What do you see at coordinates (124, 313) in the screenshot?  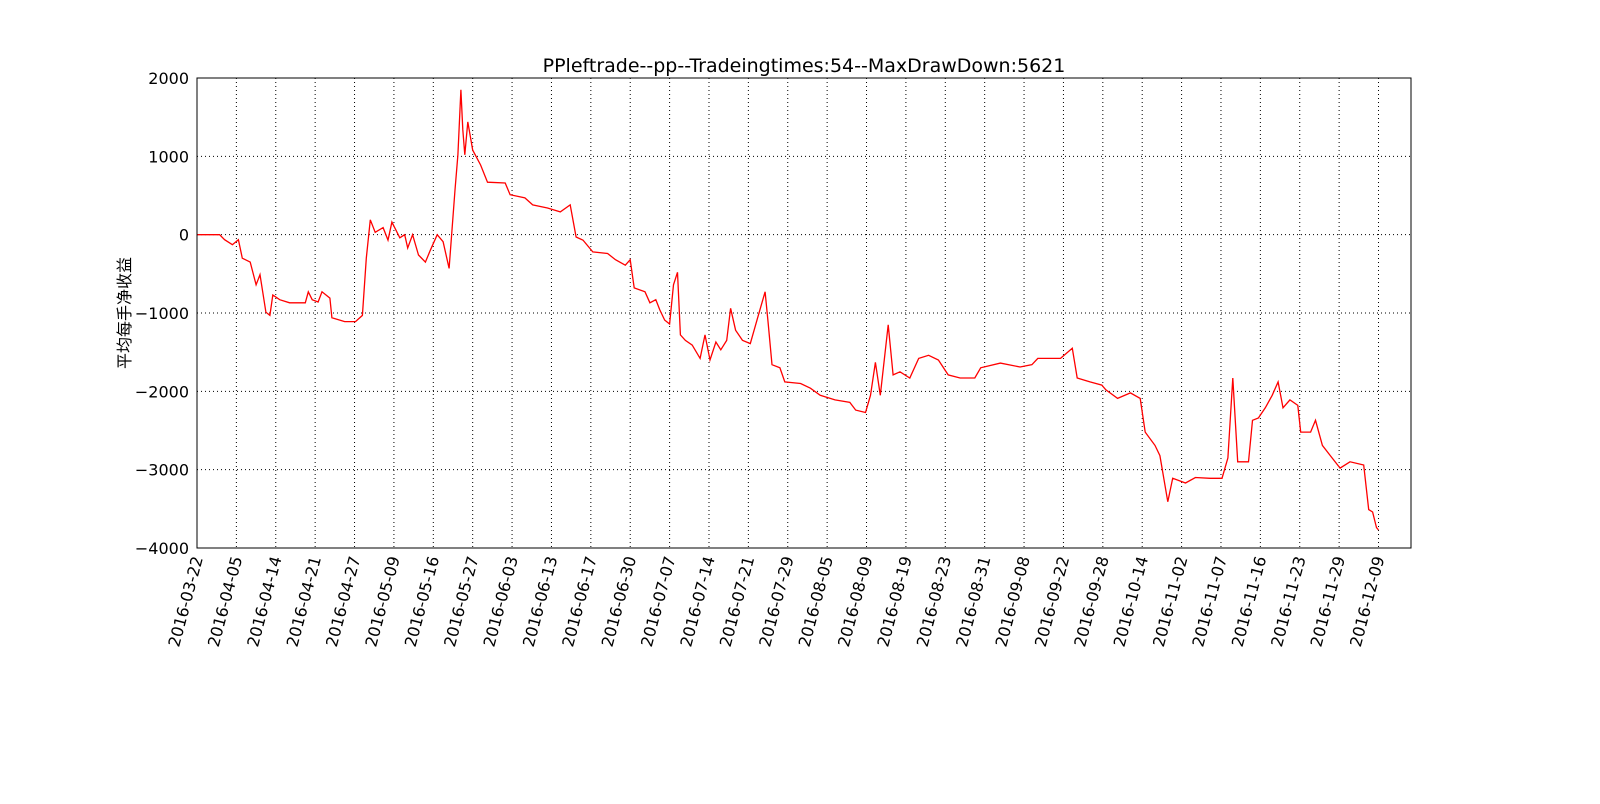 I see `y-axis-label: 平均每手净收益` at bounding box center [124, 313].